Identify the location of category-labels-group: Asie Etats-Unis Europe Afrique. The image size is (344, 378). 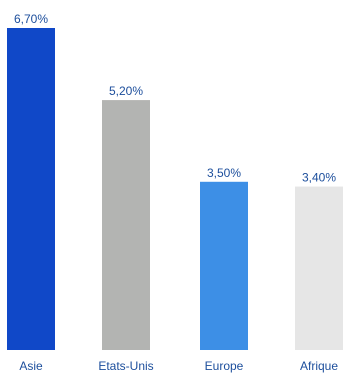
(178, 366).